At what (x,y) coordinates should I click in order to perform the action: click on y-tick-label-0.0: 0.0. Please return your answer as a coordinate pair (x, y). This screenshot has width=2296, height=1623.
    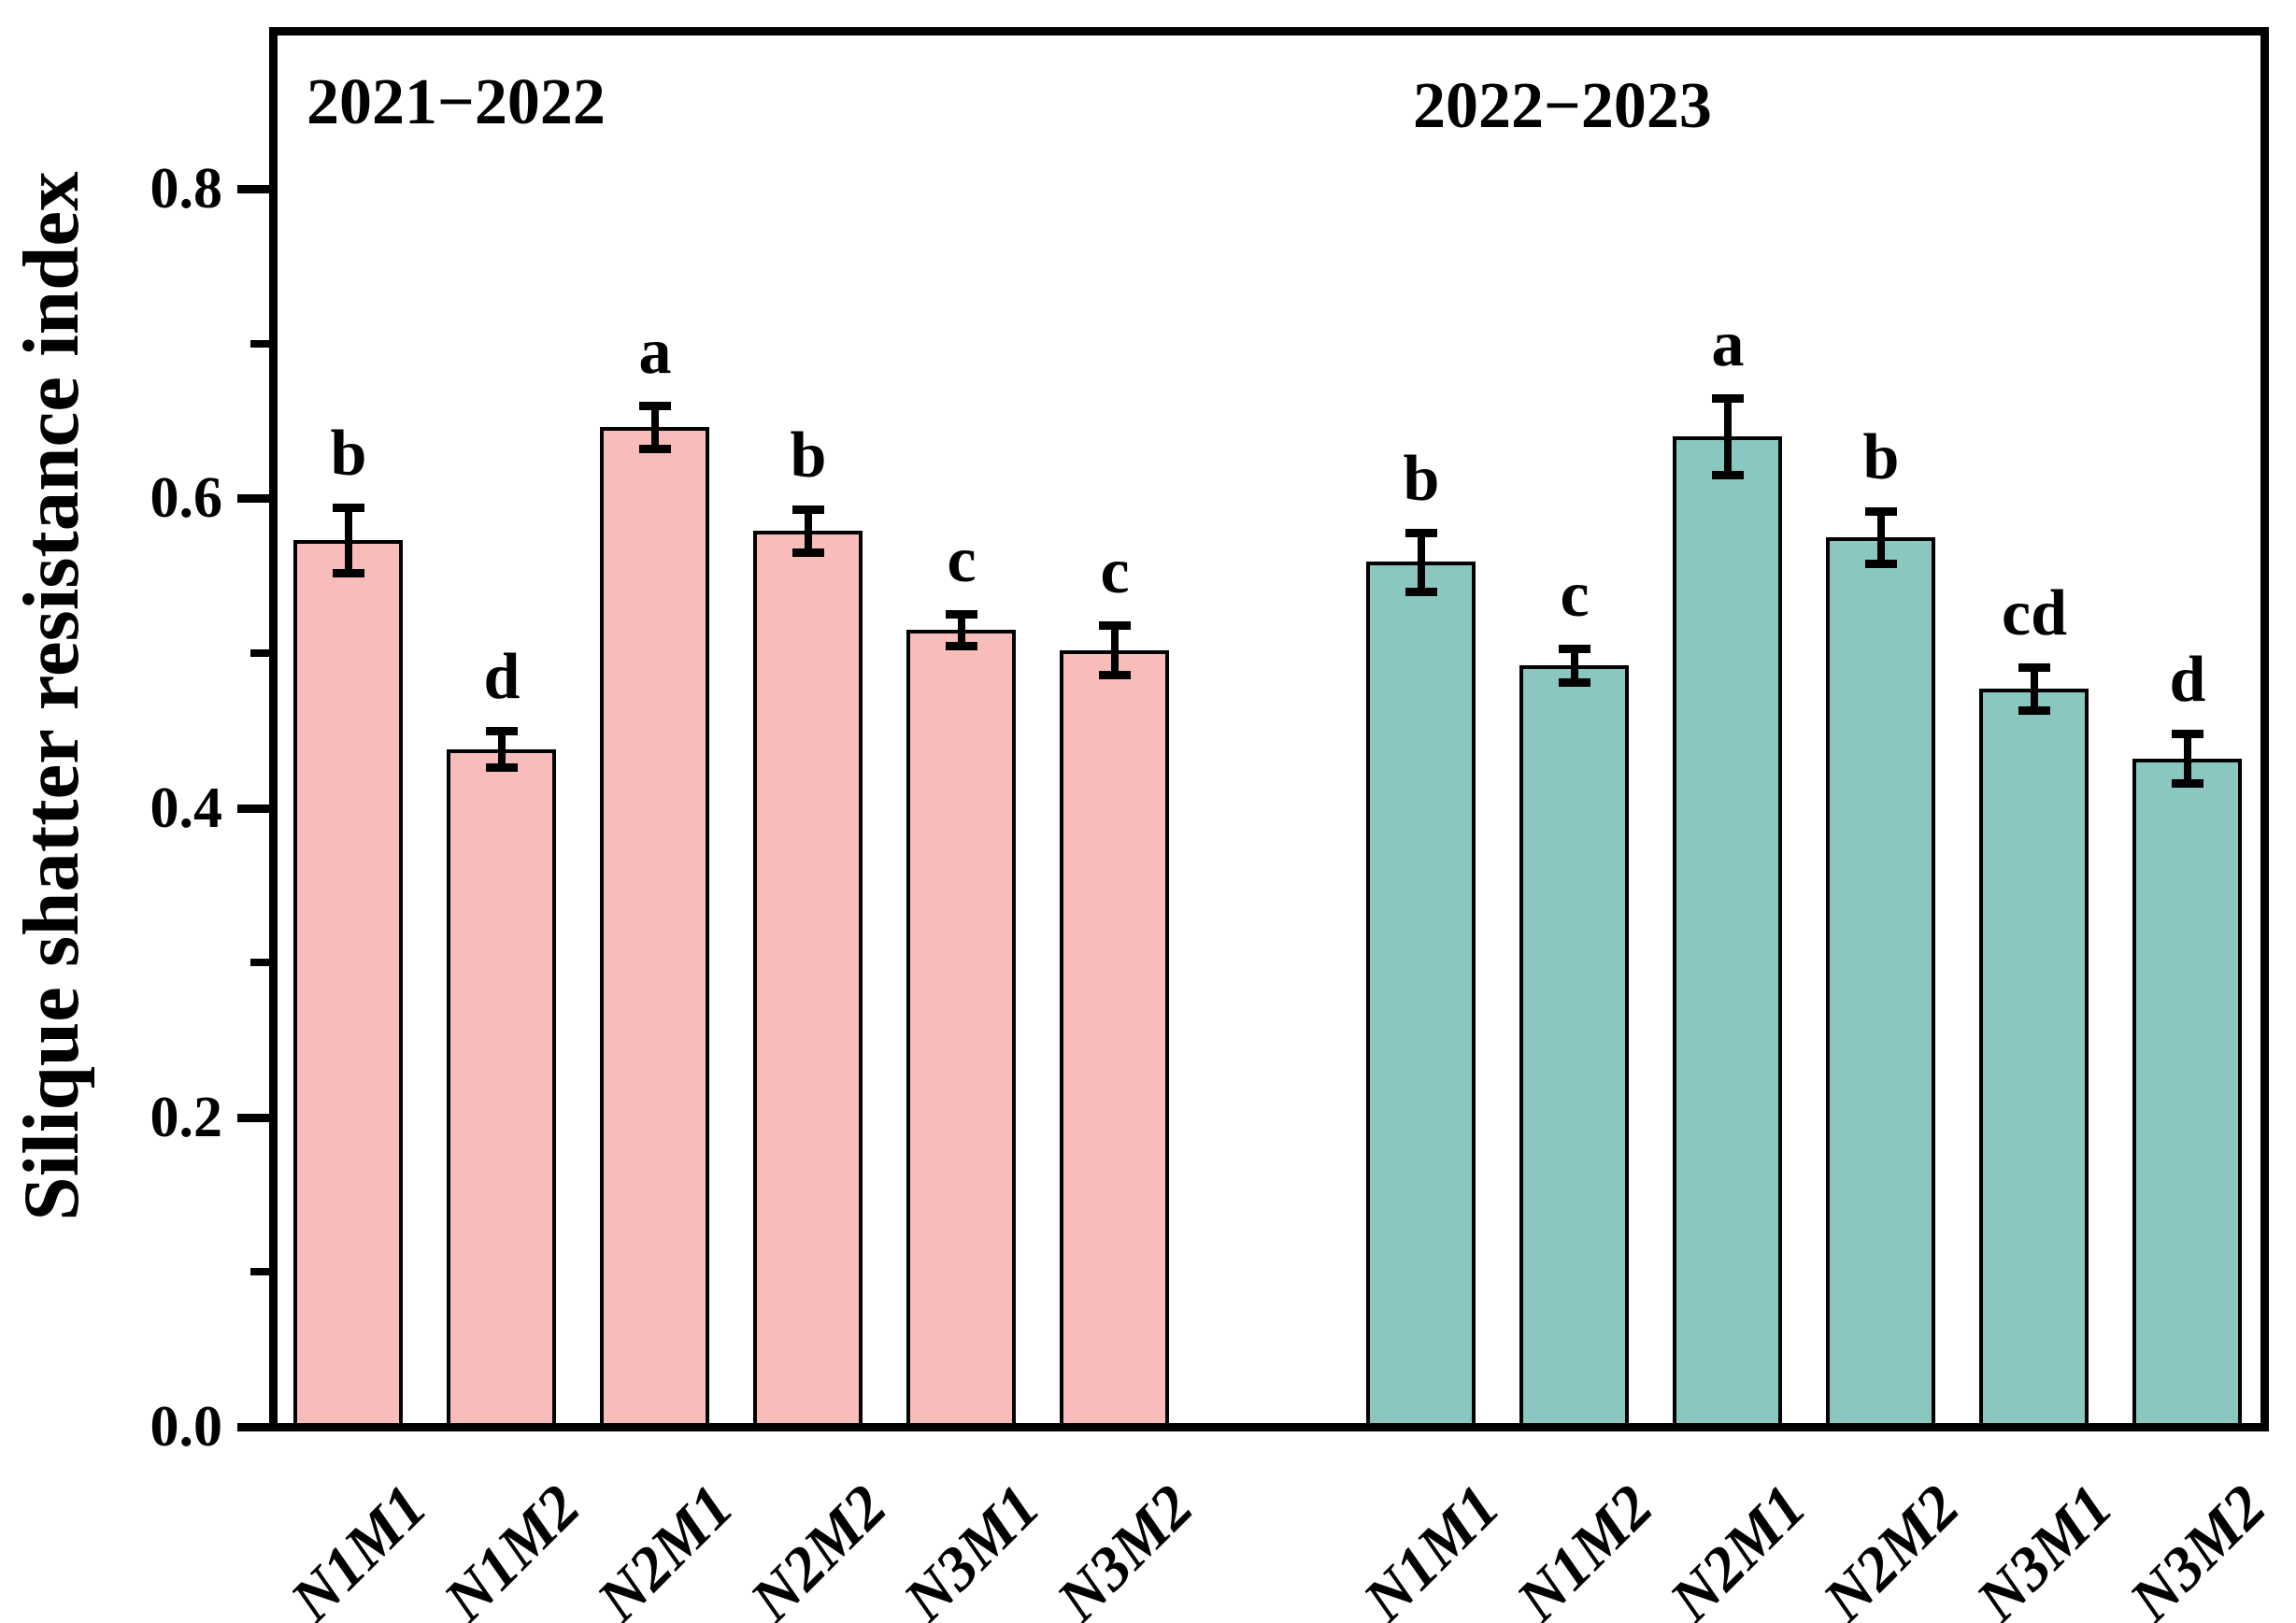
    Looking at the image, I should click on (186, 1427).